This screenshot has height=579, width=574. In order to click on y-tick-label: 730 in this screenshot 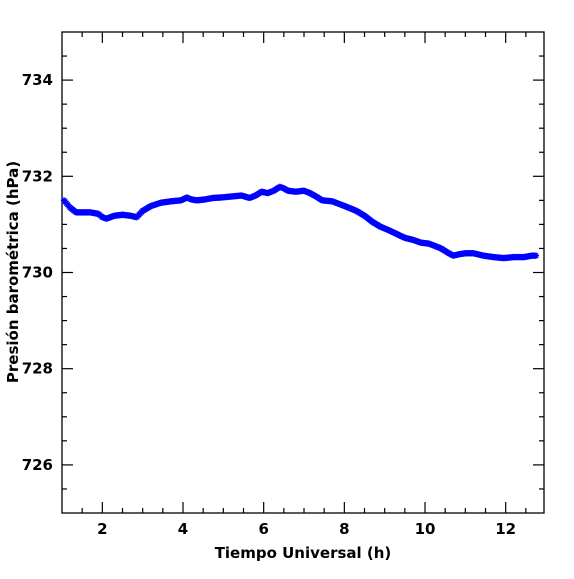, I will do `click(37, 273)`.